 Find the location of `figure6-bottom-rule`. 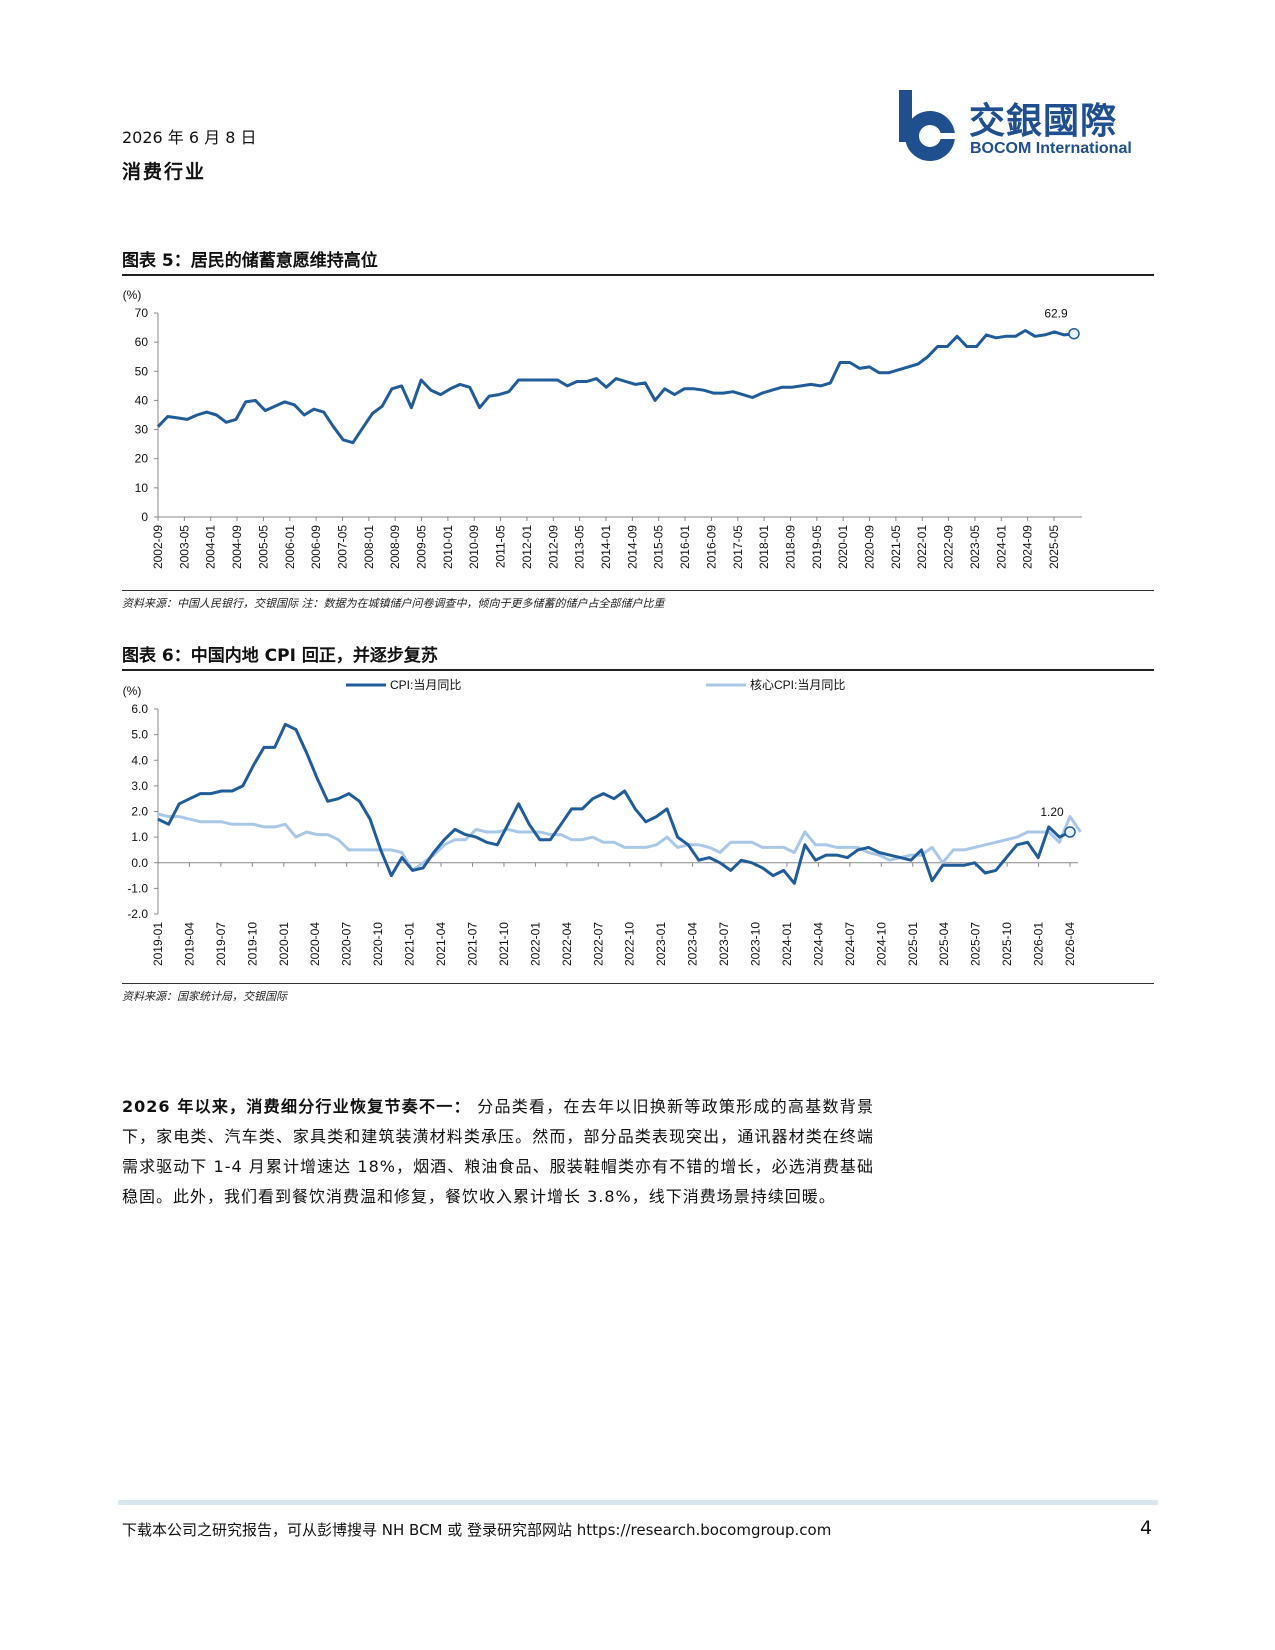

figure6-bottom-rule is located at coordinates (638, 983).